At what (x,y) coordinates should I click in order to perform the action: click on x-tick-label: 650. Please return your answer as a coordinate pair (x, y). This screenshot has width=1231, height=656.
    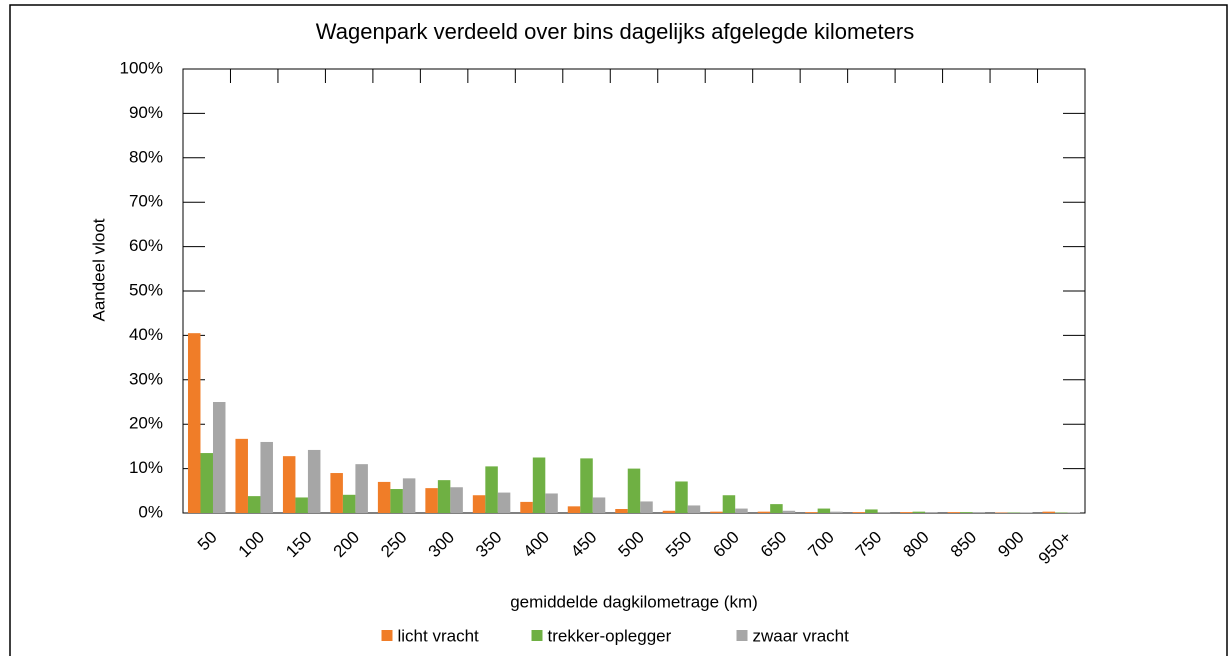
    Looking at the image, I should click on (773, 544).